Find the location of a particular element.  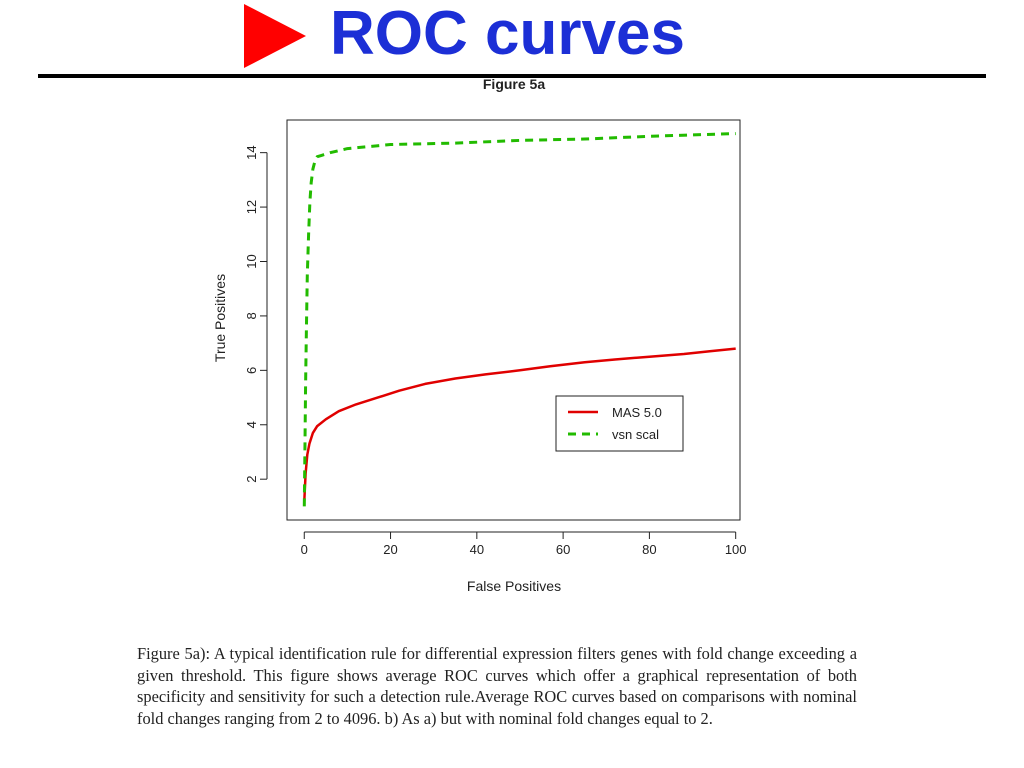

y-tick-label: 12 is located at coordinates (251, 207).